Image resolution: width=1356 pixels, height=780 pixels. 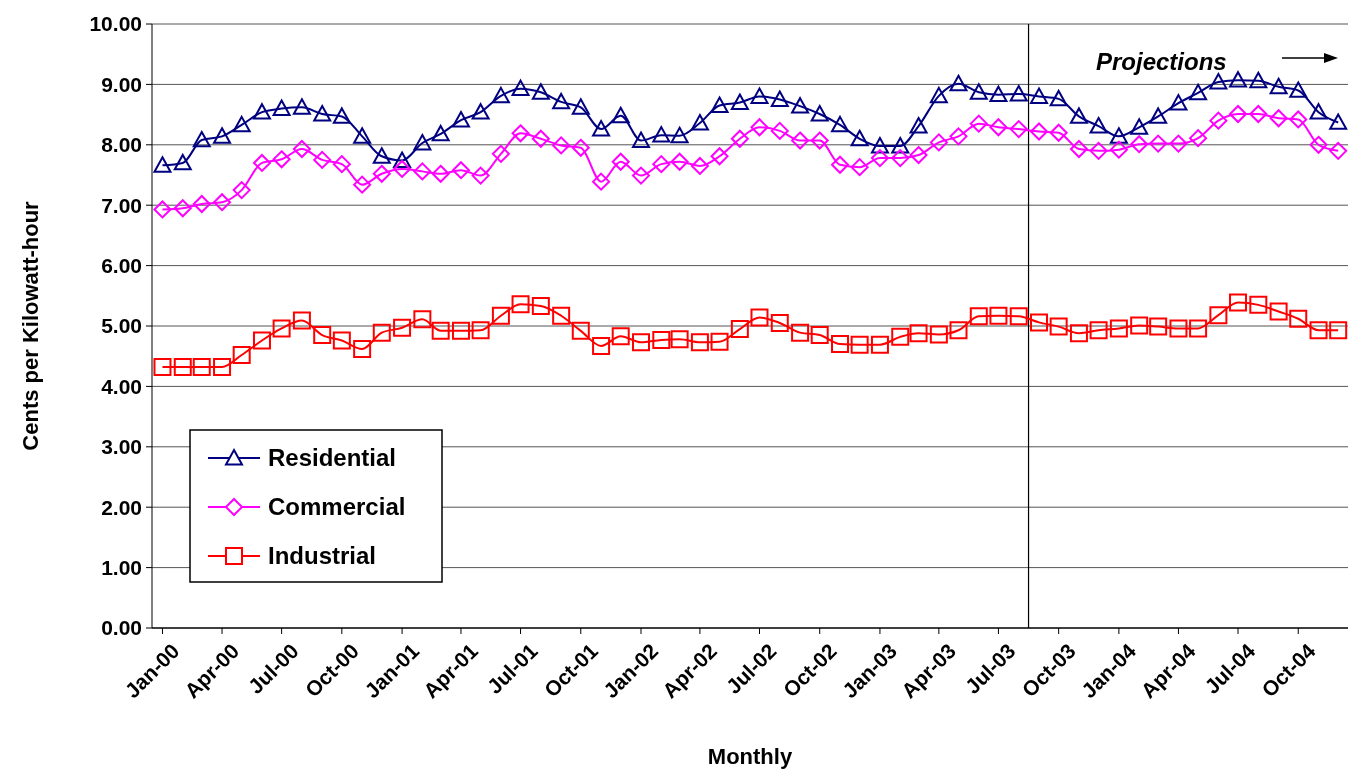 I want to click on y-tick-label: 9.00, so click(x=121, y=84).